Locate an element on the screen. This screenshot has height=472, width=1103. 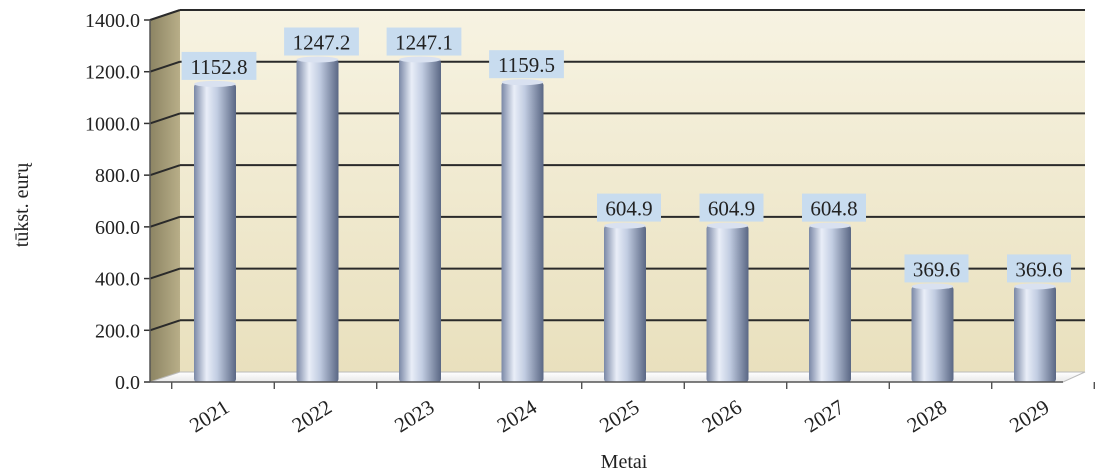
y-tick-label: 1400.0 is located at coordinates (112, 21).